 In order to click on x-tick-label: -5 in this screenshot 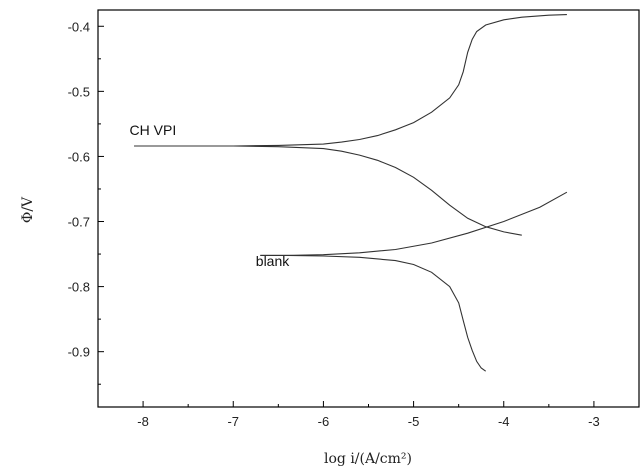, I will do `click(414, 421)`.